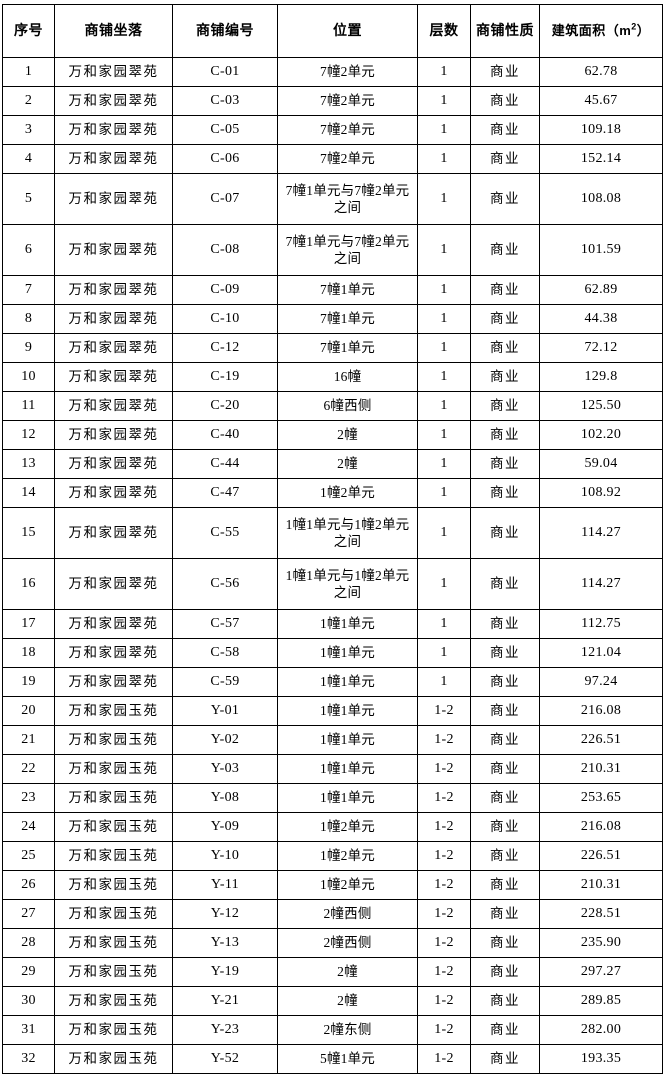 Image resolution: width=664 pixels, height=1074 pixels. What do you see at coordinates (332, 101) in the screenshot?
I see `table-row: 2 万和家园翠苑 C-03 7幢2单元 1 商业 45.67` at bounding box center [332, 101].